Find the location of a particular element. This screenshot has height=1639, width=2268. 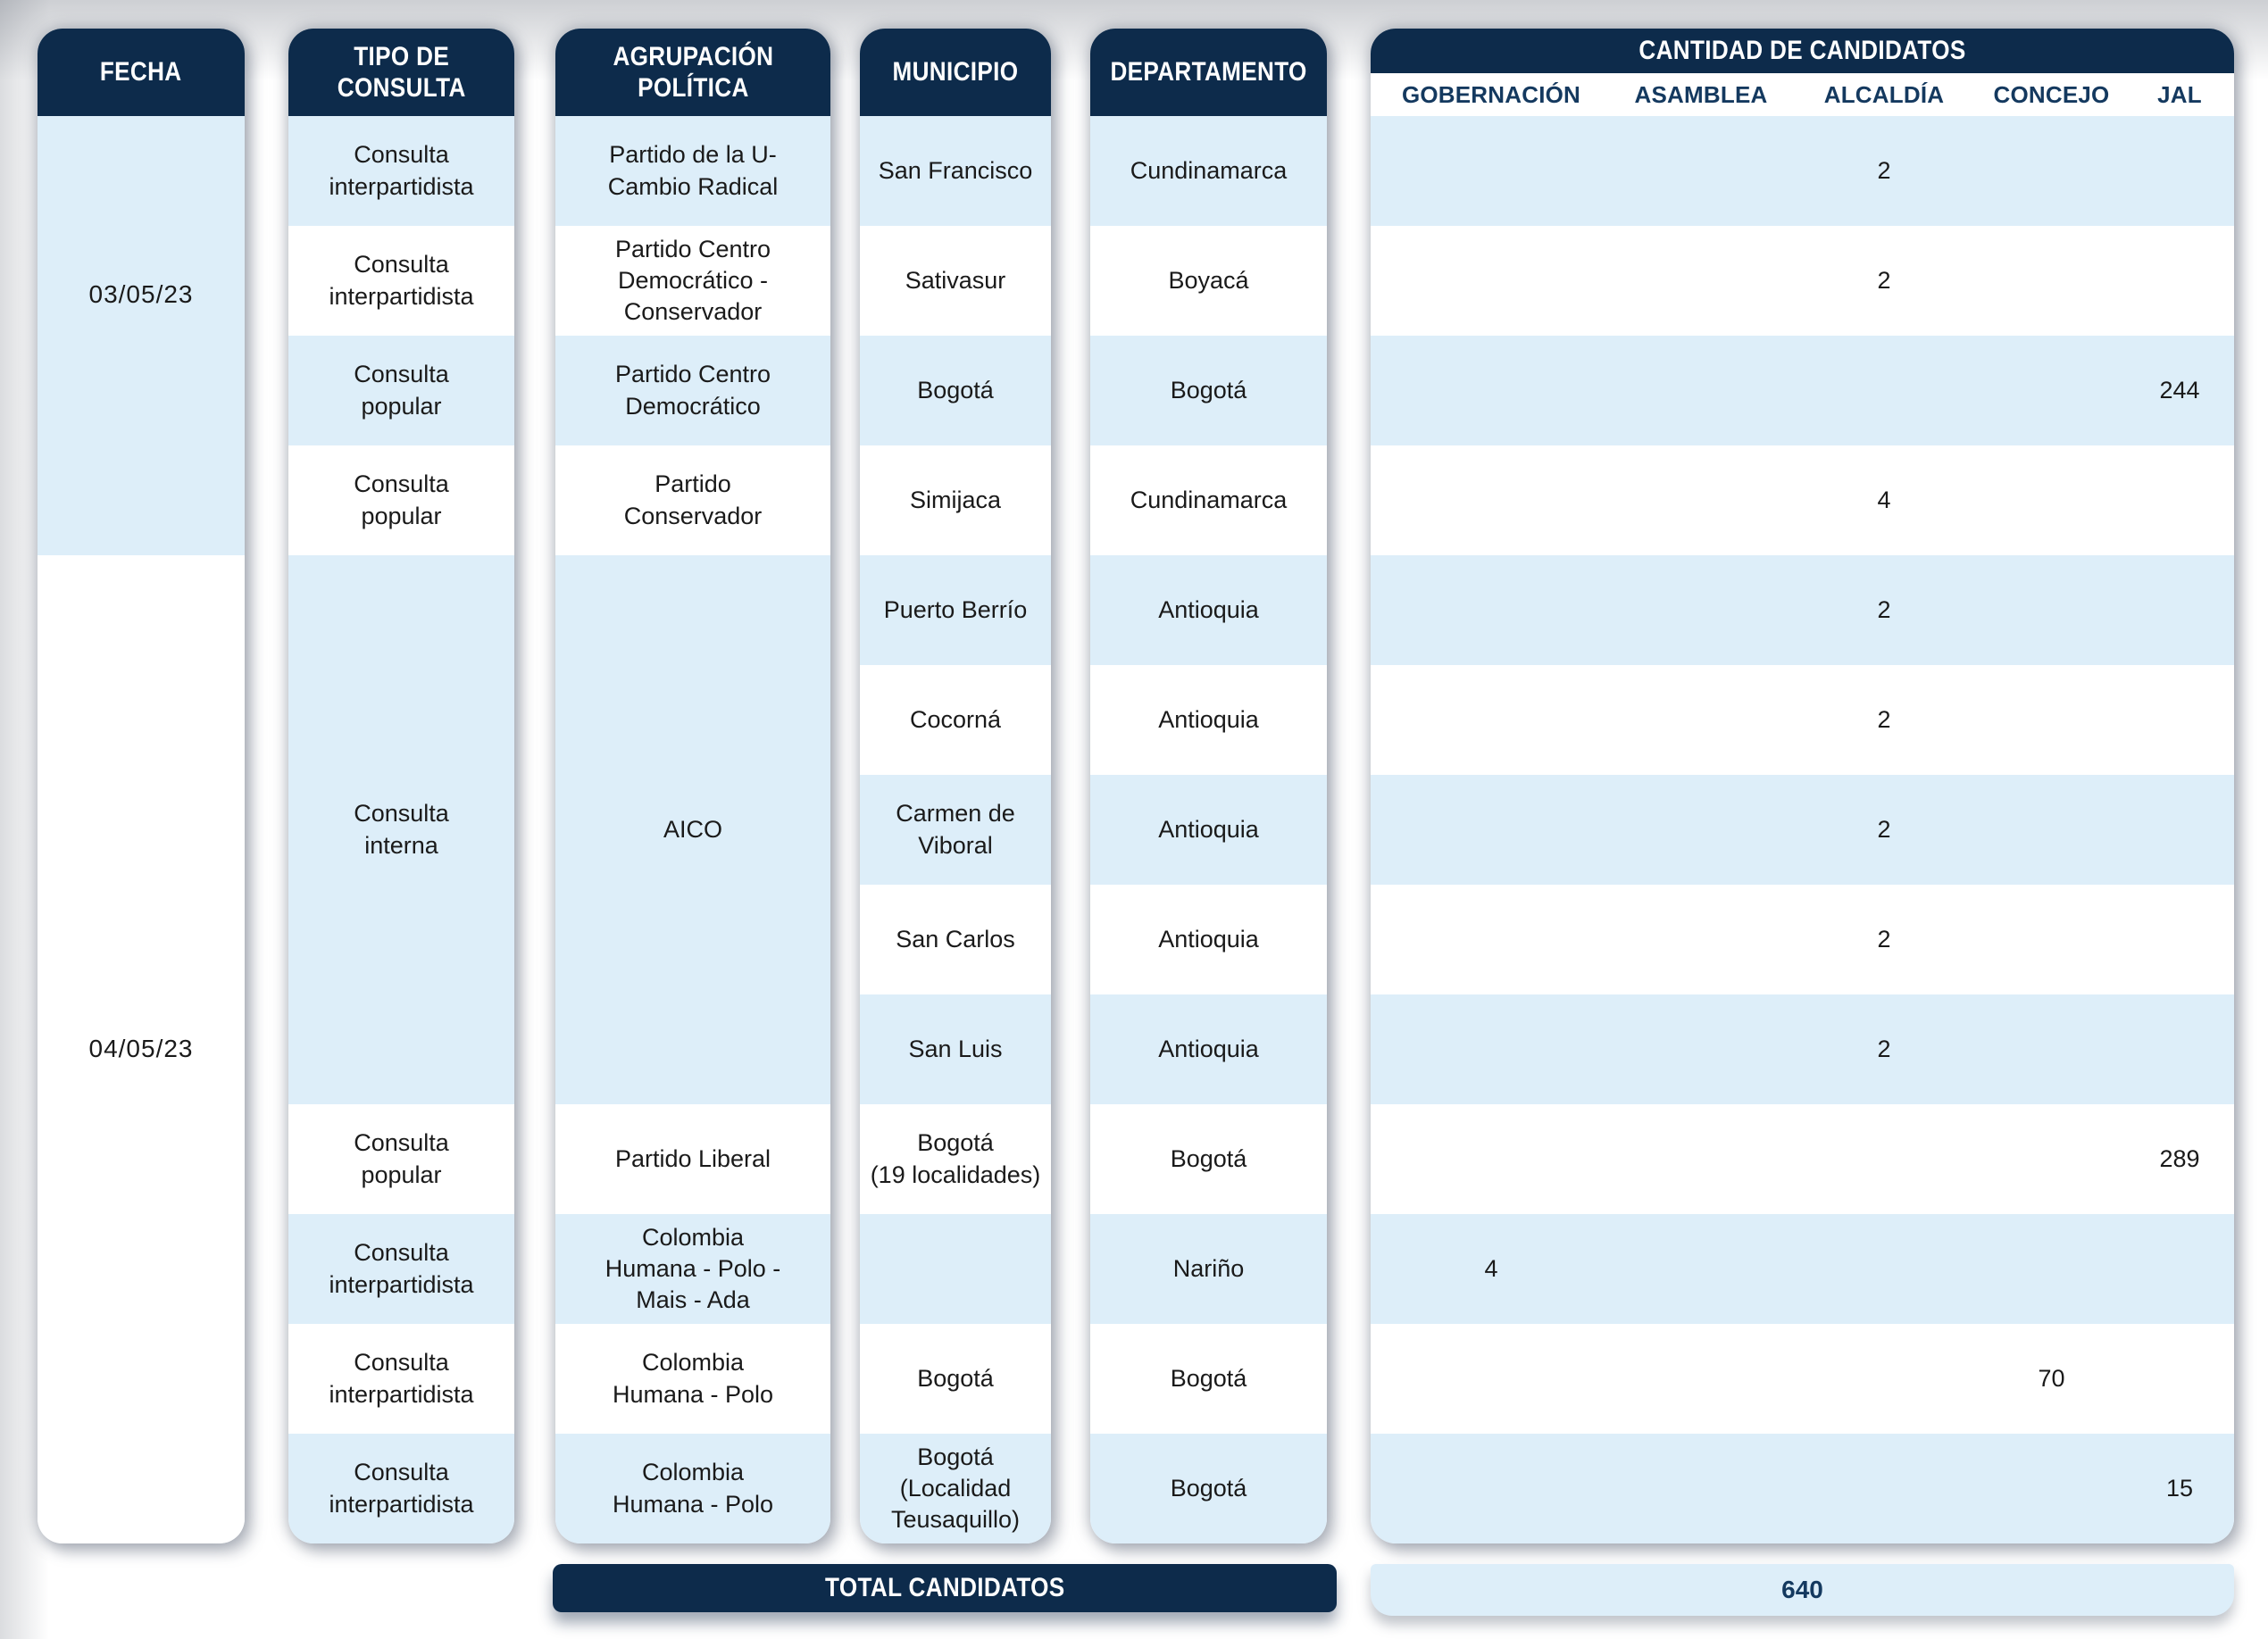

candidates-subheader-row: GOBERNACIÓN ASAMBLEA ALCALDÍA CONCEJO JAL is located at coordinates (1802, 95).